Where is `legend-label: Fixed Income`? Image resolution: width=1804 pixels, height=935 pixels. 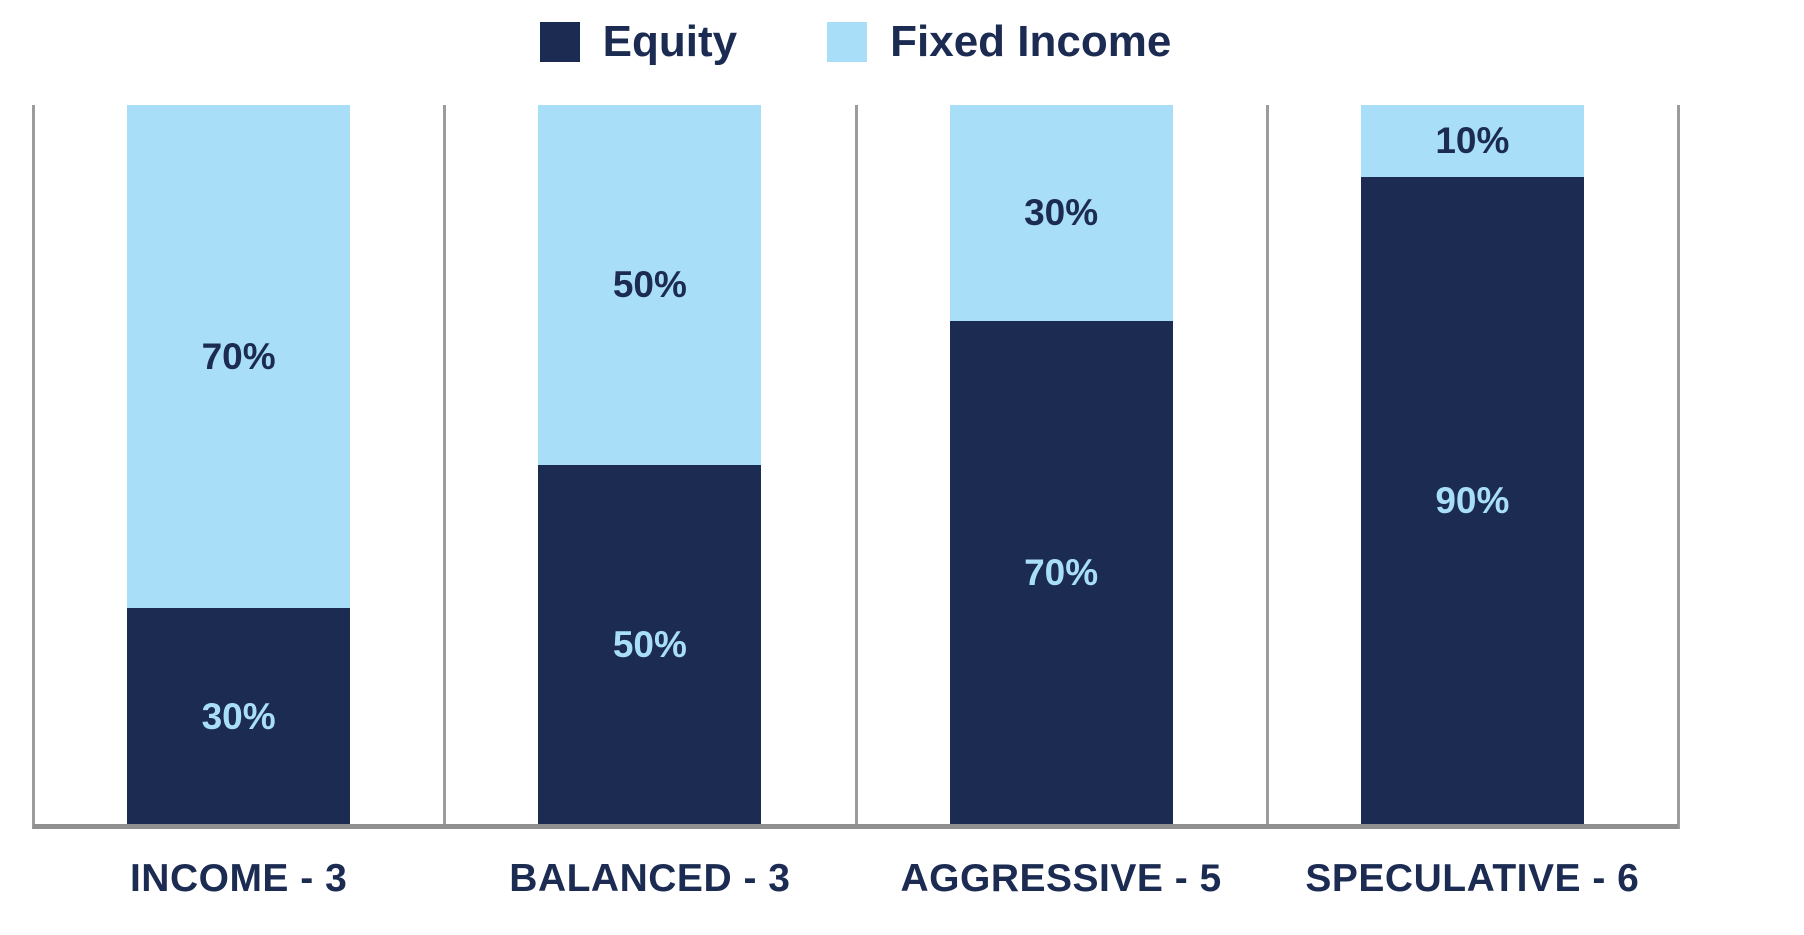
legend-label: Fixed Income is located at coordinates (1031, 41).